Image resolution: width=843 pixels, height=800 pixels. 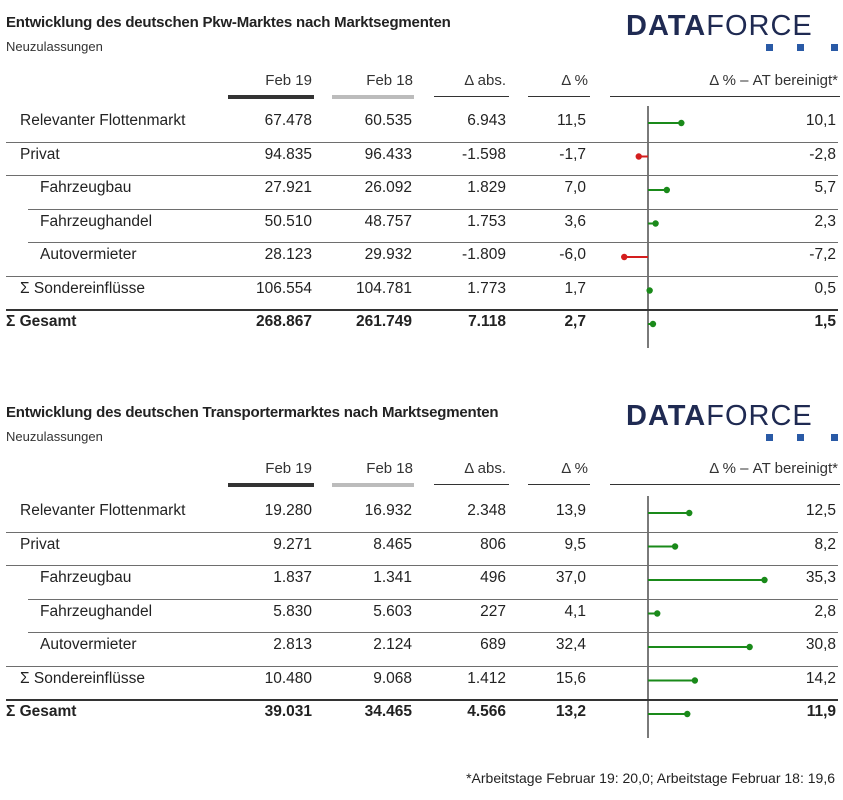 What do you see at coordinates (486, 288) in the screenshot?
I see `cell-abs: 1.773` at bounding box center [486, 288].